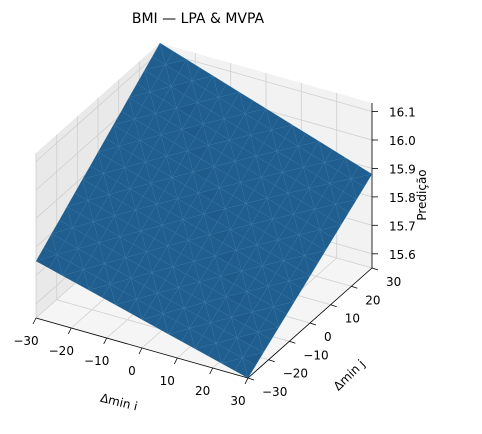  What do you see at coordinates (167, 381) in the screenshot?
I see `x-tick-label: 10` at bounding box center [167, 381].